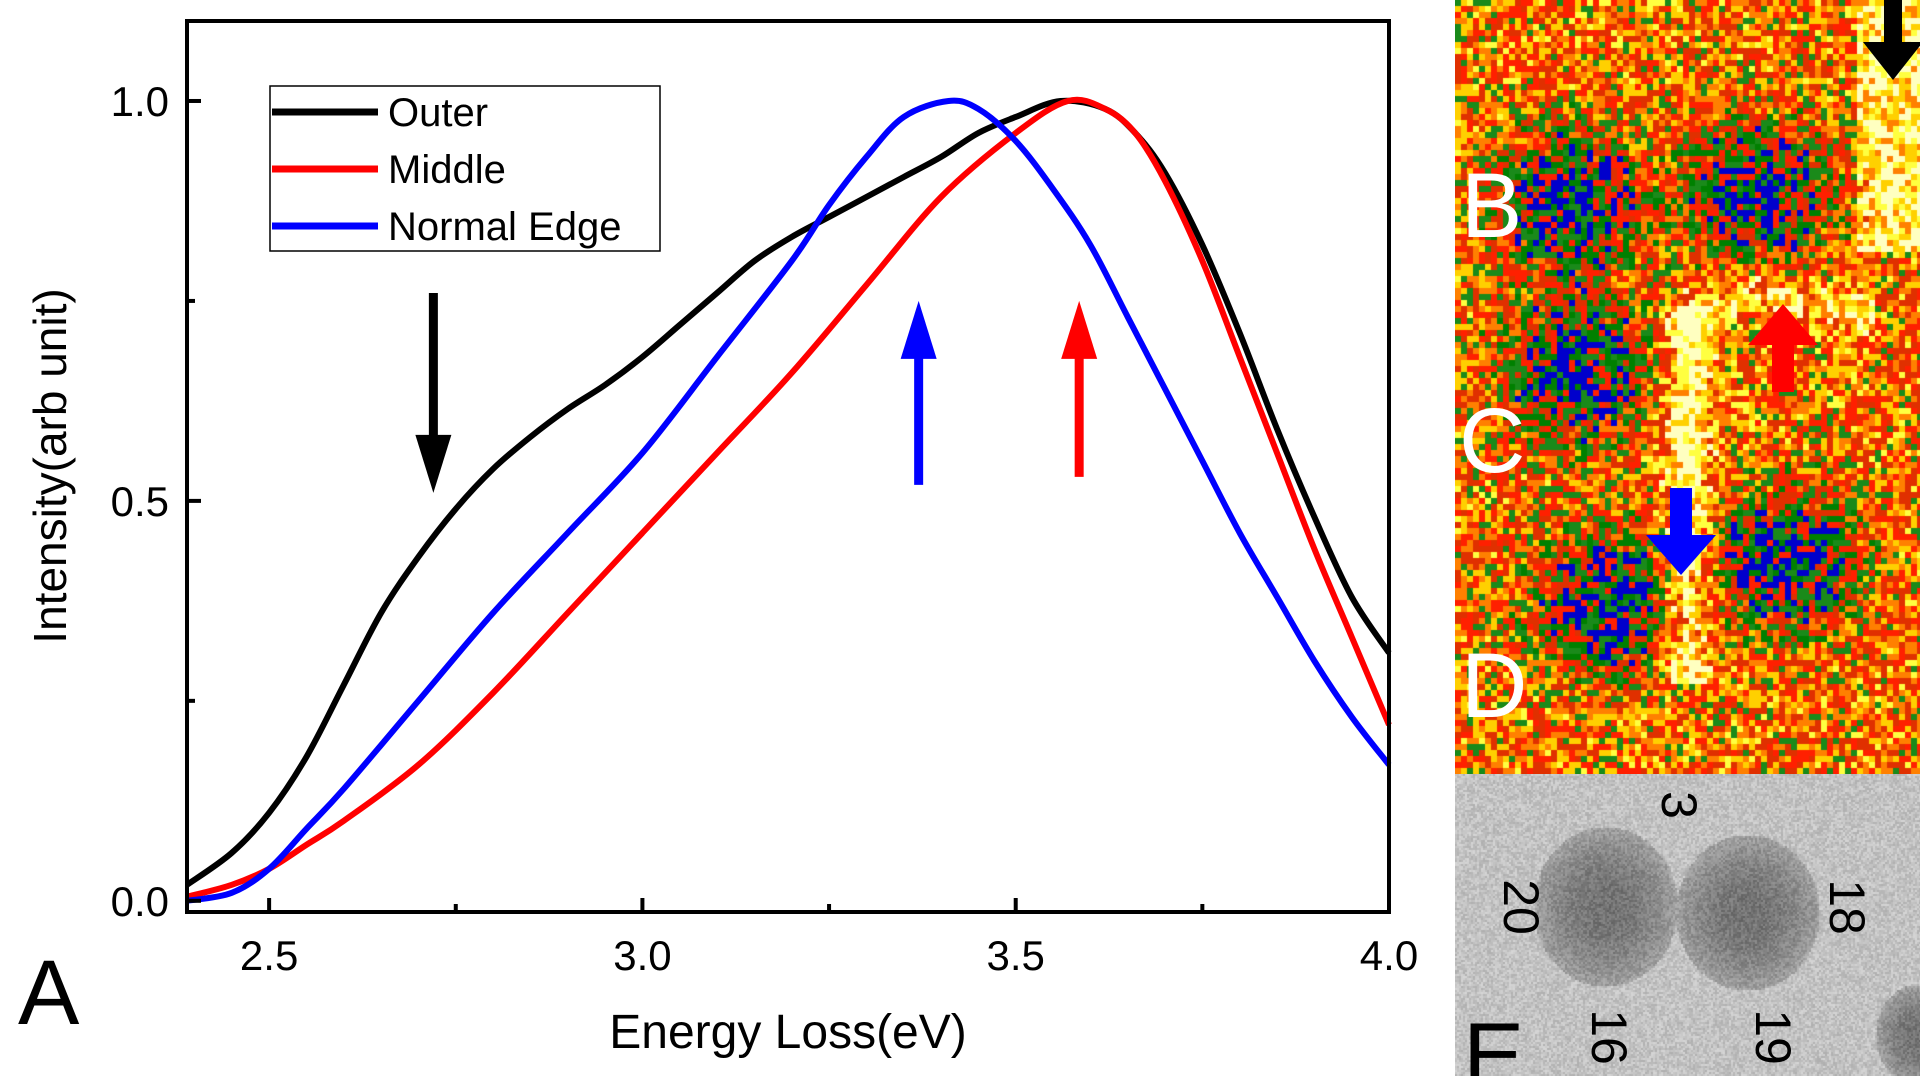  I want to click on legend: Outer Middle Normal Edge, so click(465, 168).